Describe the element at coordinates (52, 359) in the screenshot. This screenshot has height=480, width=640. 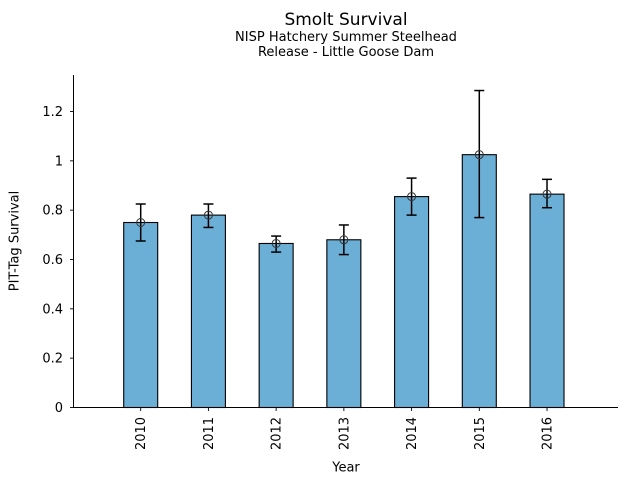
I see `y-tick-label-0.2: 0.2` at that location.